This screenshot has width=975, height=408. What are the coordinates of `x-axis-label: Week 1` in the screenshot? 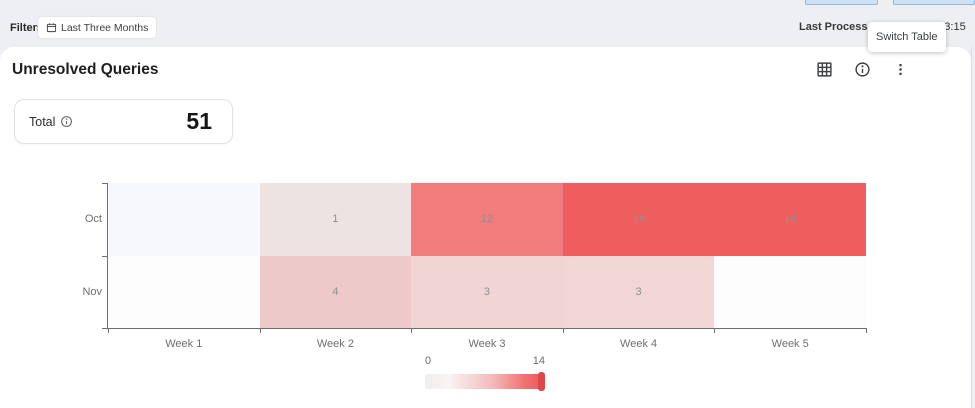 It's located at (184, 344).